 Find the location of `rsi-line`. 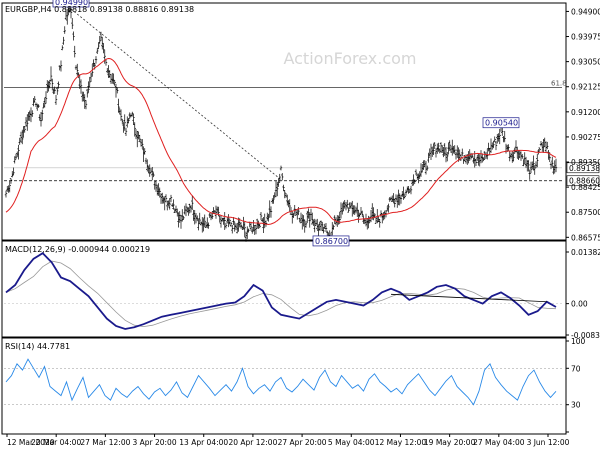

rsi-line is located at coordinates (281, 382).